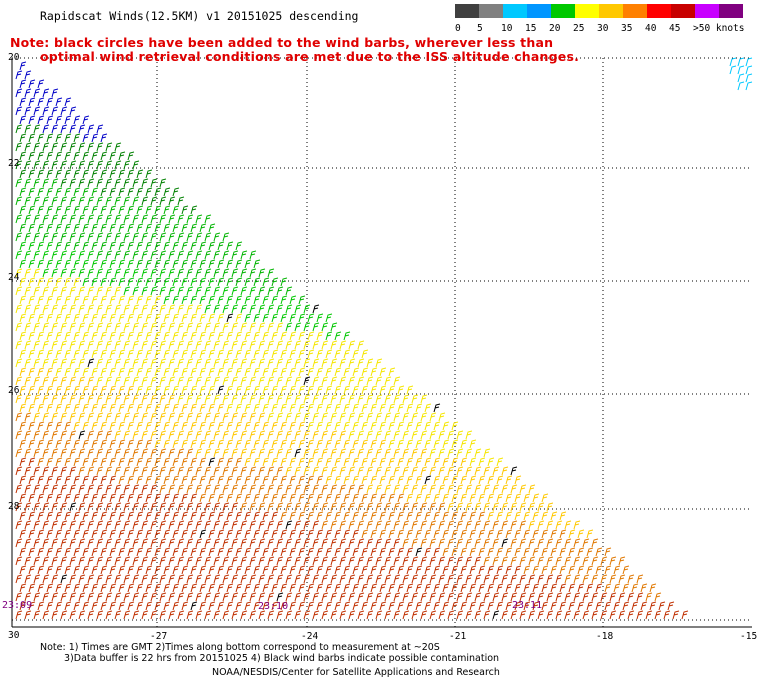 This screenshot has height=688, width=760. I want to click on legend-label: 25, so click(579, 28).